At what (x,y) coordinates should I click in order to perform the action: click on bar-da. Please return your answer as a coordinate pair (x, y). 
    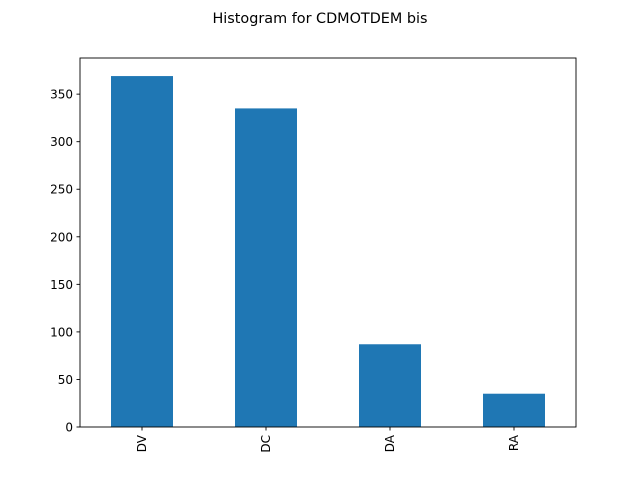
    Looking at the image, I should click on (390, 385).